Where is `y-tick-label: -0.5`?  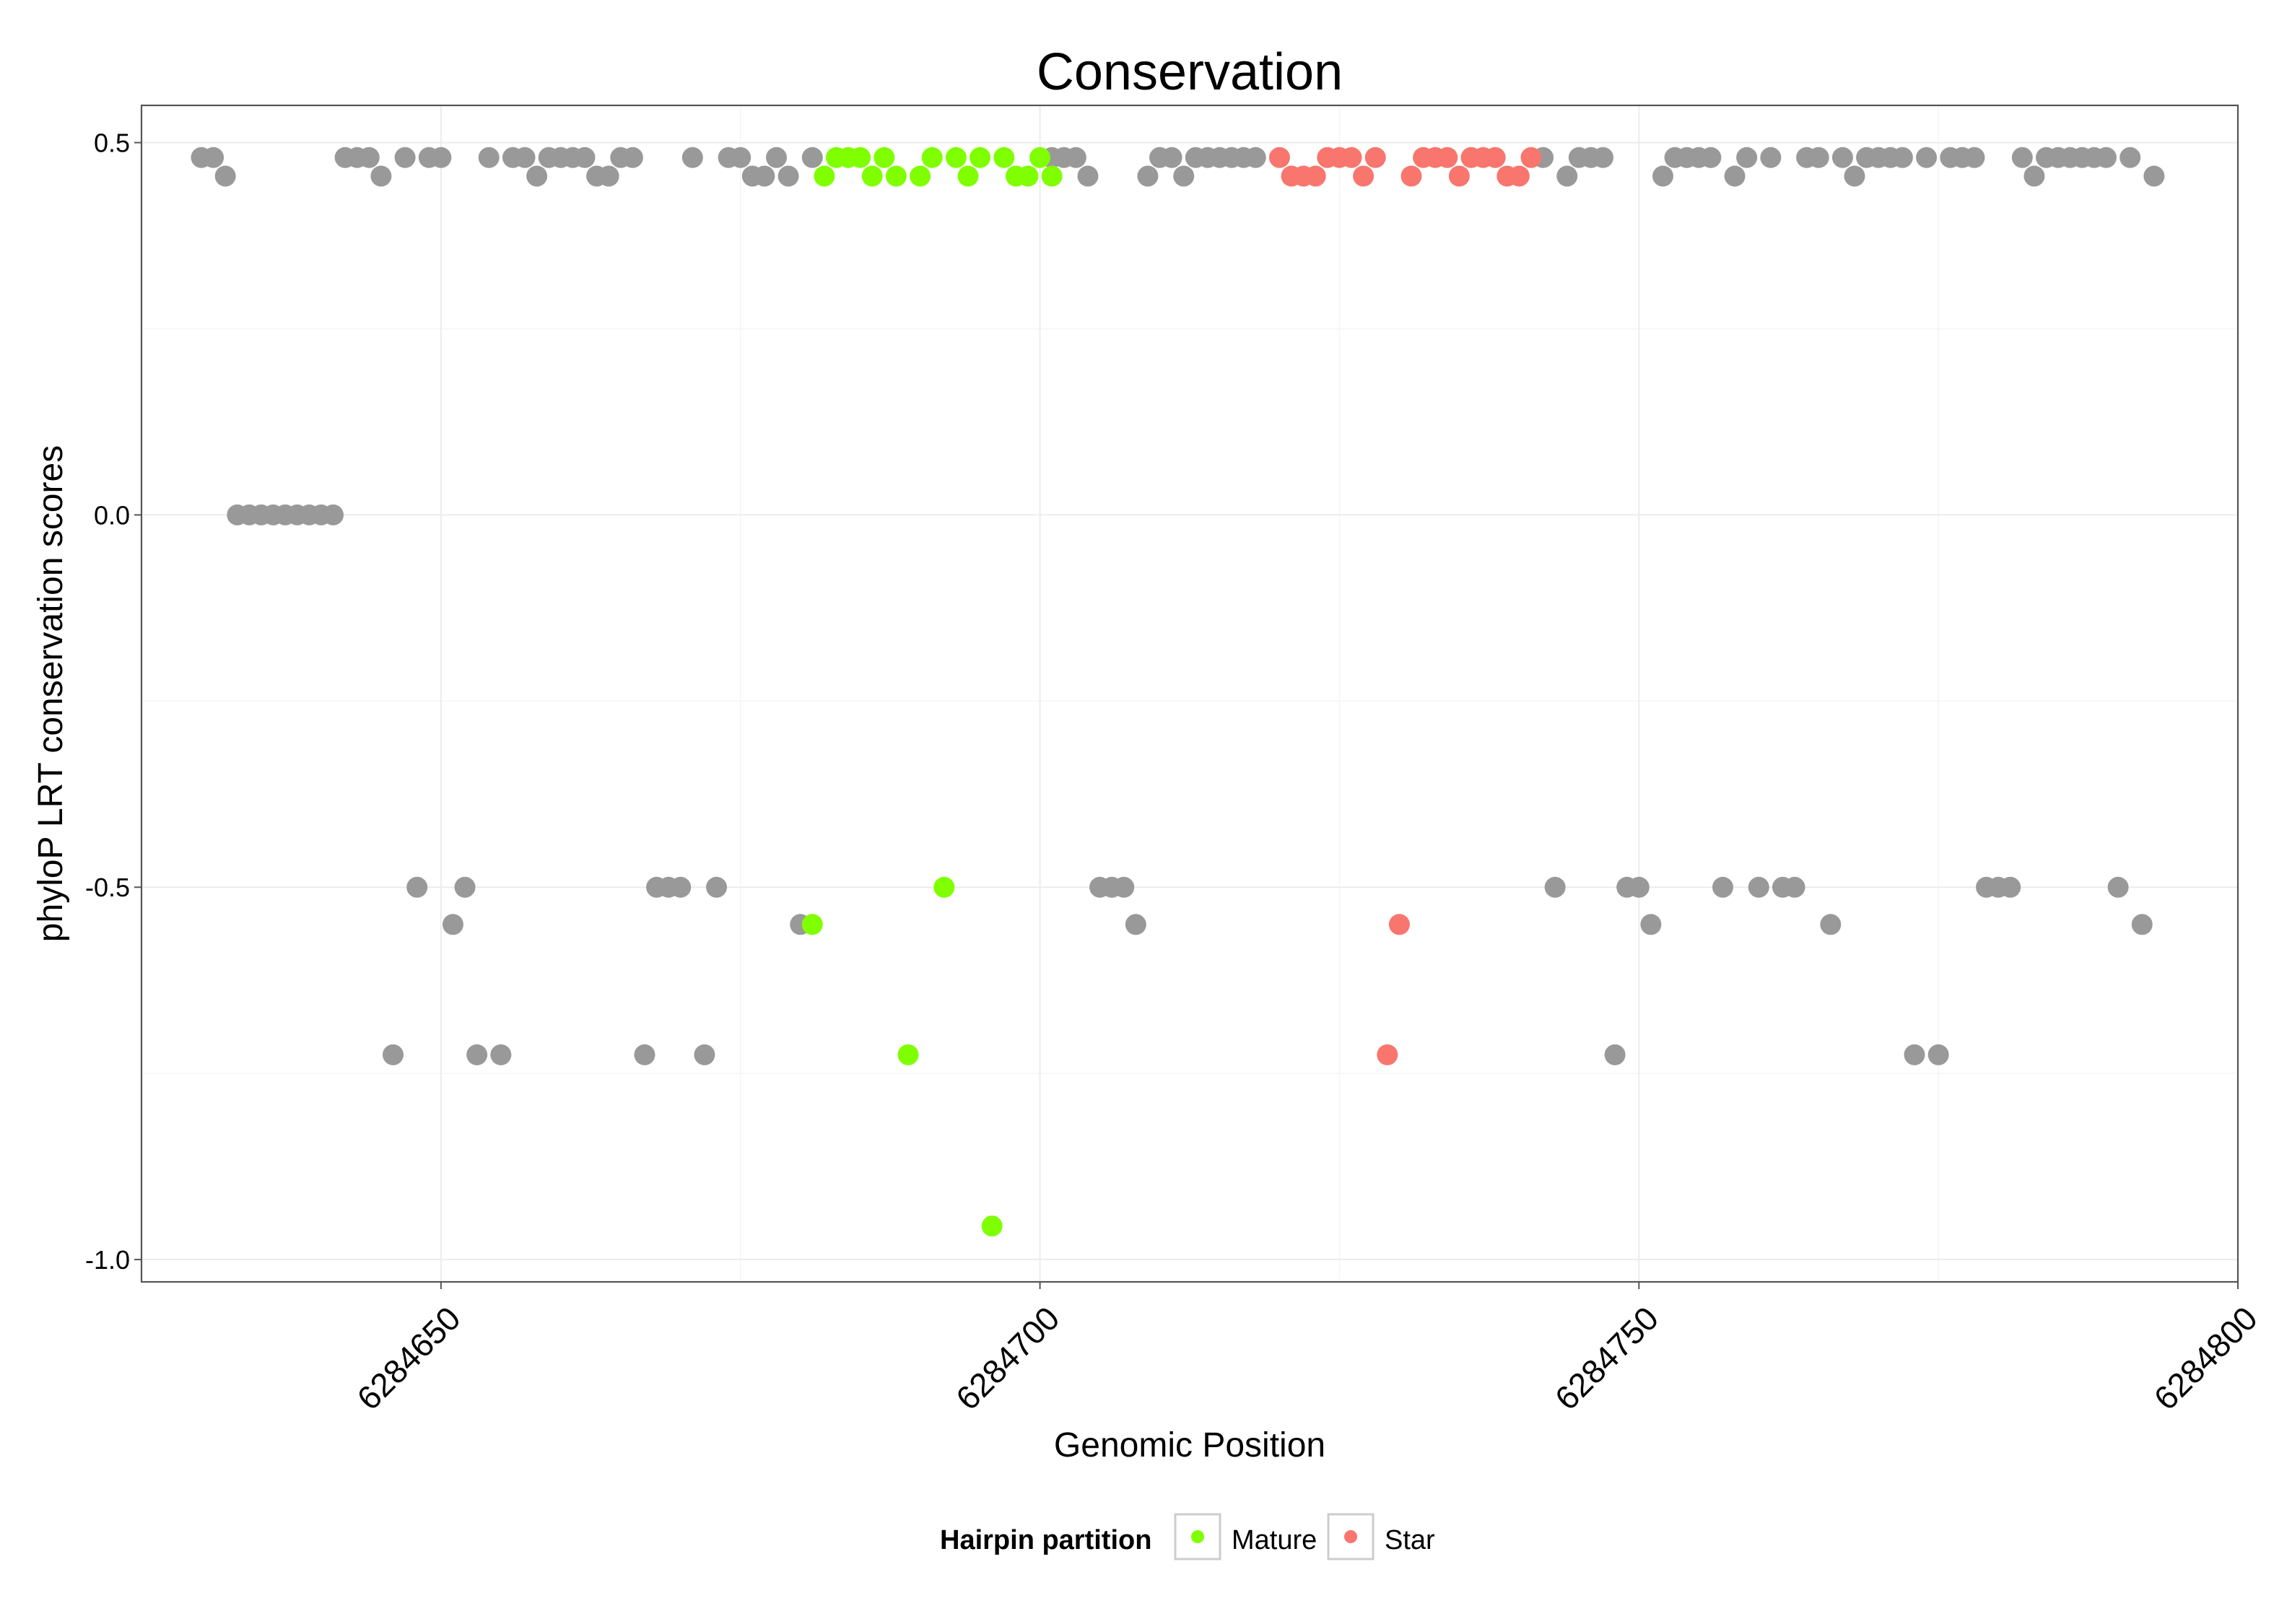 y-tick-label: -0.5 is located at coordinates (108, 887).